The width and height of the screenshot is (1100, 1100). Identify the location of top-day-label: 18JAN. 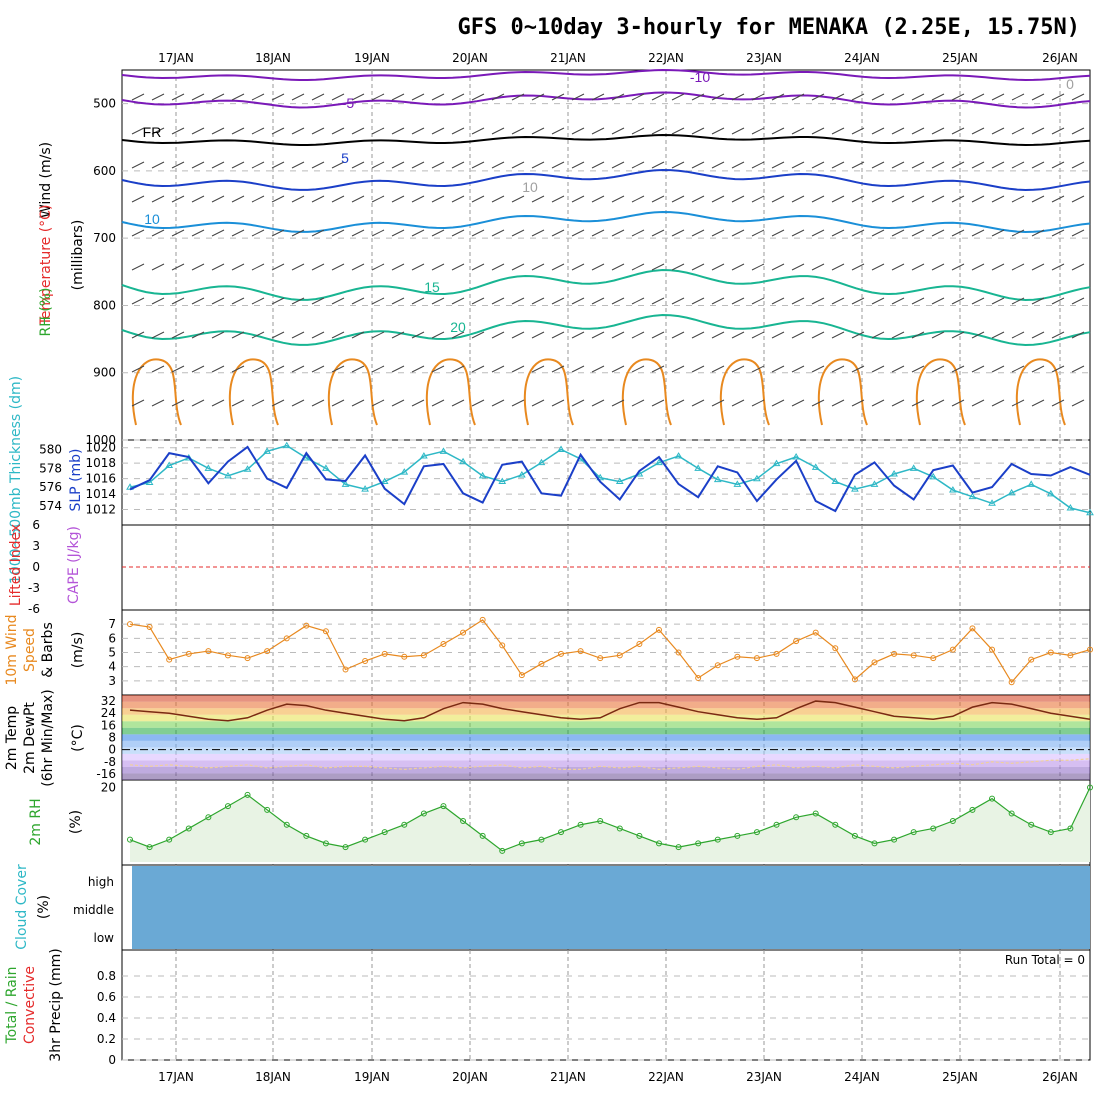
(273, 58).